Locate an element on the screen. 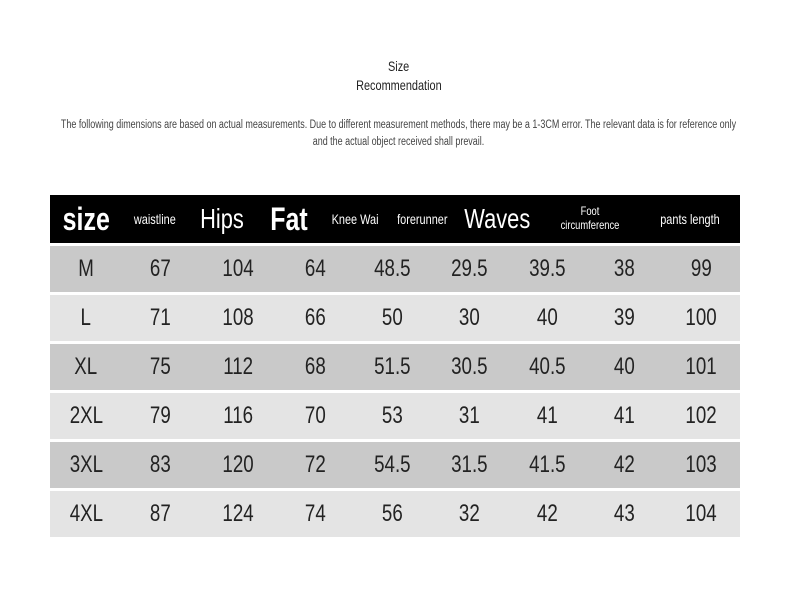 The height and width of the screenshot is (598, 797). table-cell: 124 is located at coordinates (237, 514).